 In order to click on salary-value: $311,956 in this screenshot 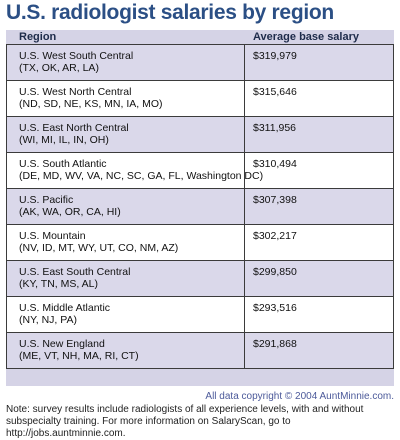, I will do `click(319, 134)`.